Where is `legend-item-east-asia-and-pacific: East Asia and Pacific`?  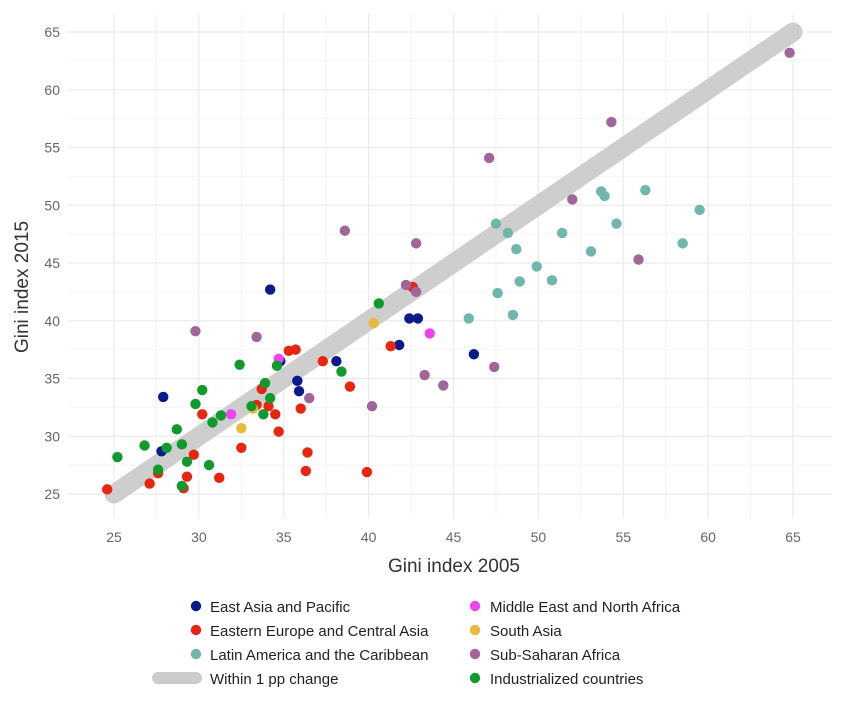
legend-item-east-asia-and-pacific: East Asia and Pacific is located at coordinates (270, 607).